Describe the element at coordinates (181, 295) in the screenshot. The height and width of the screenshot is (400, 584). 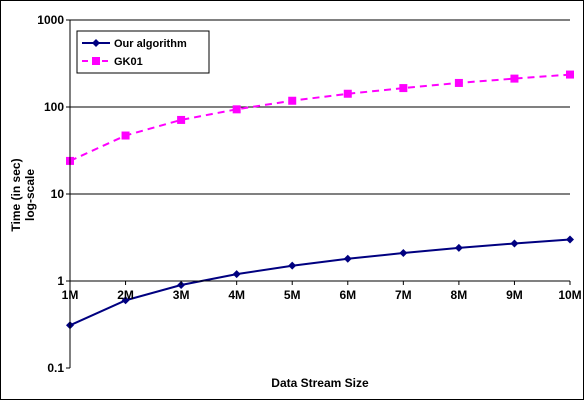
I see `x-tick-label: 3M` at that location.